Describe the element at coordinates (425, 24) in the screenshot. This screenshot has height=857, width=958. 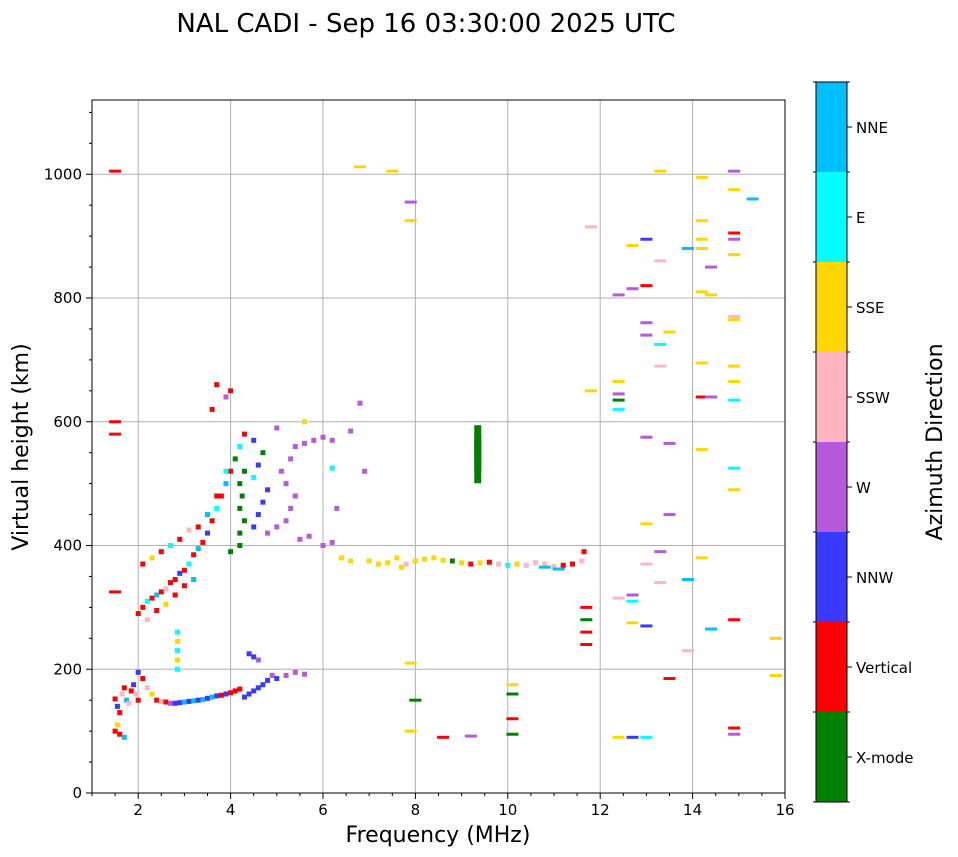
I see `chart-title: NAL CADI - Sep 16 03:30:00 2025 UTC` at that location.